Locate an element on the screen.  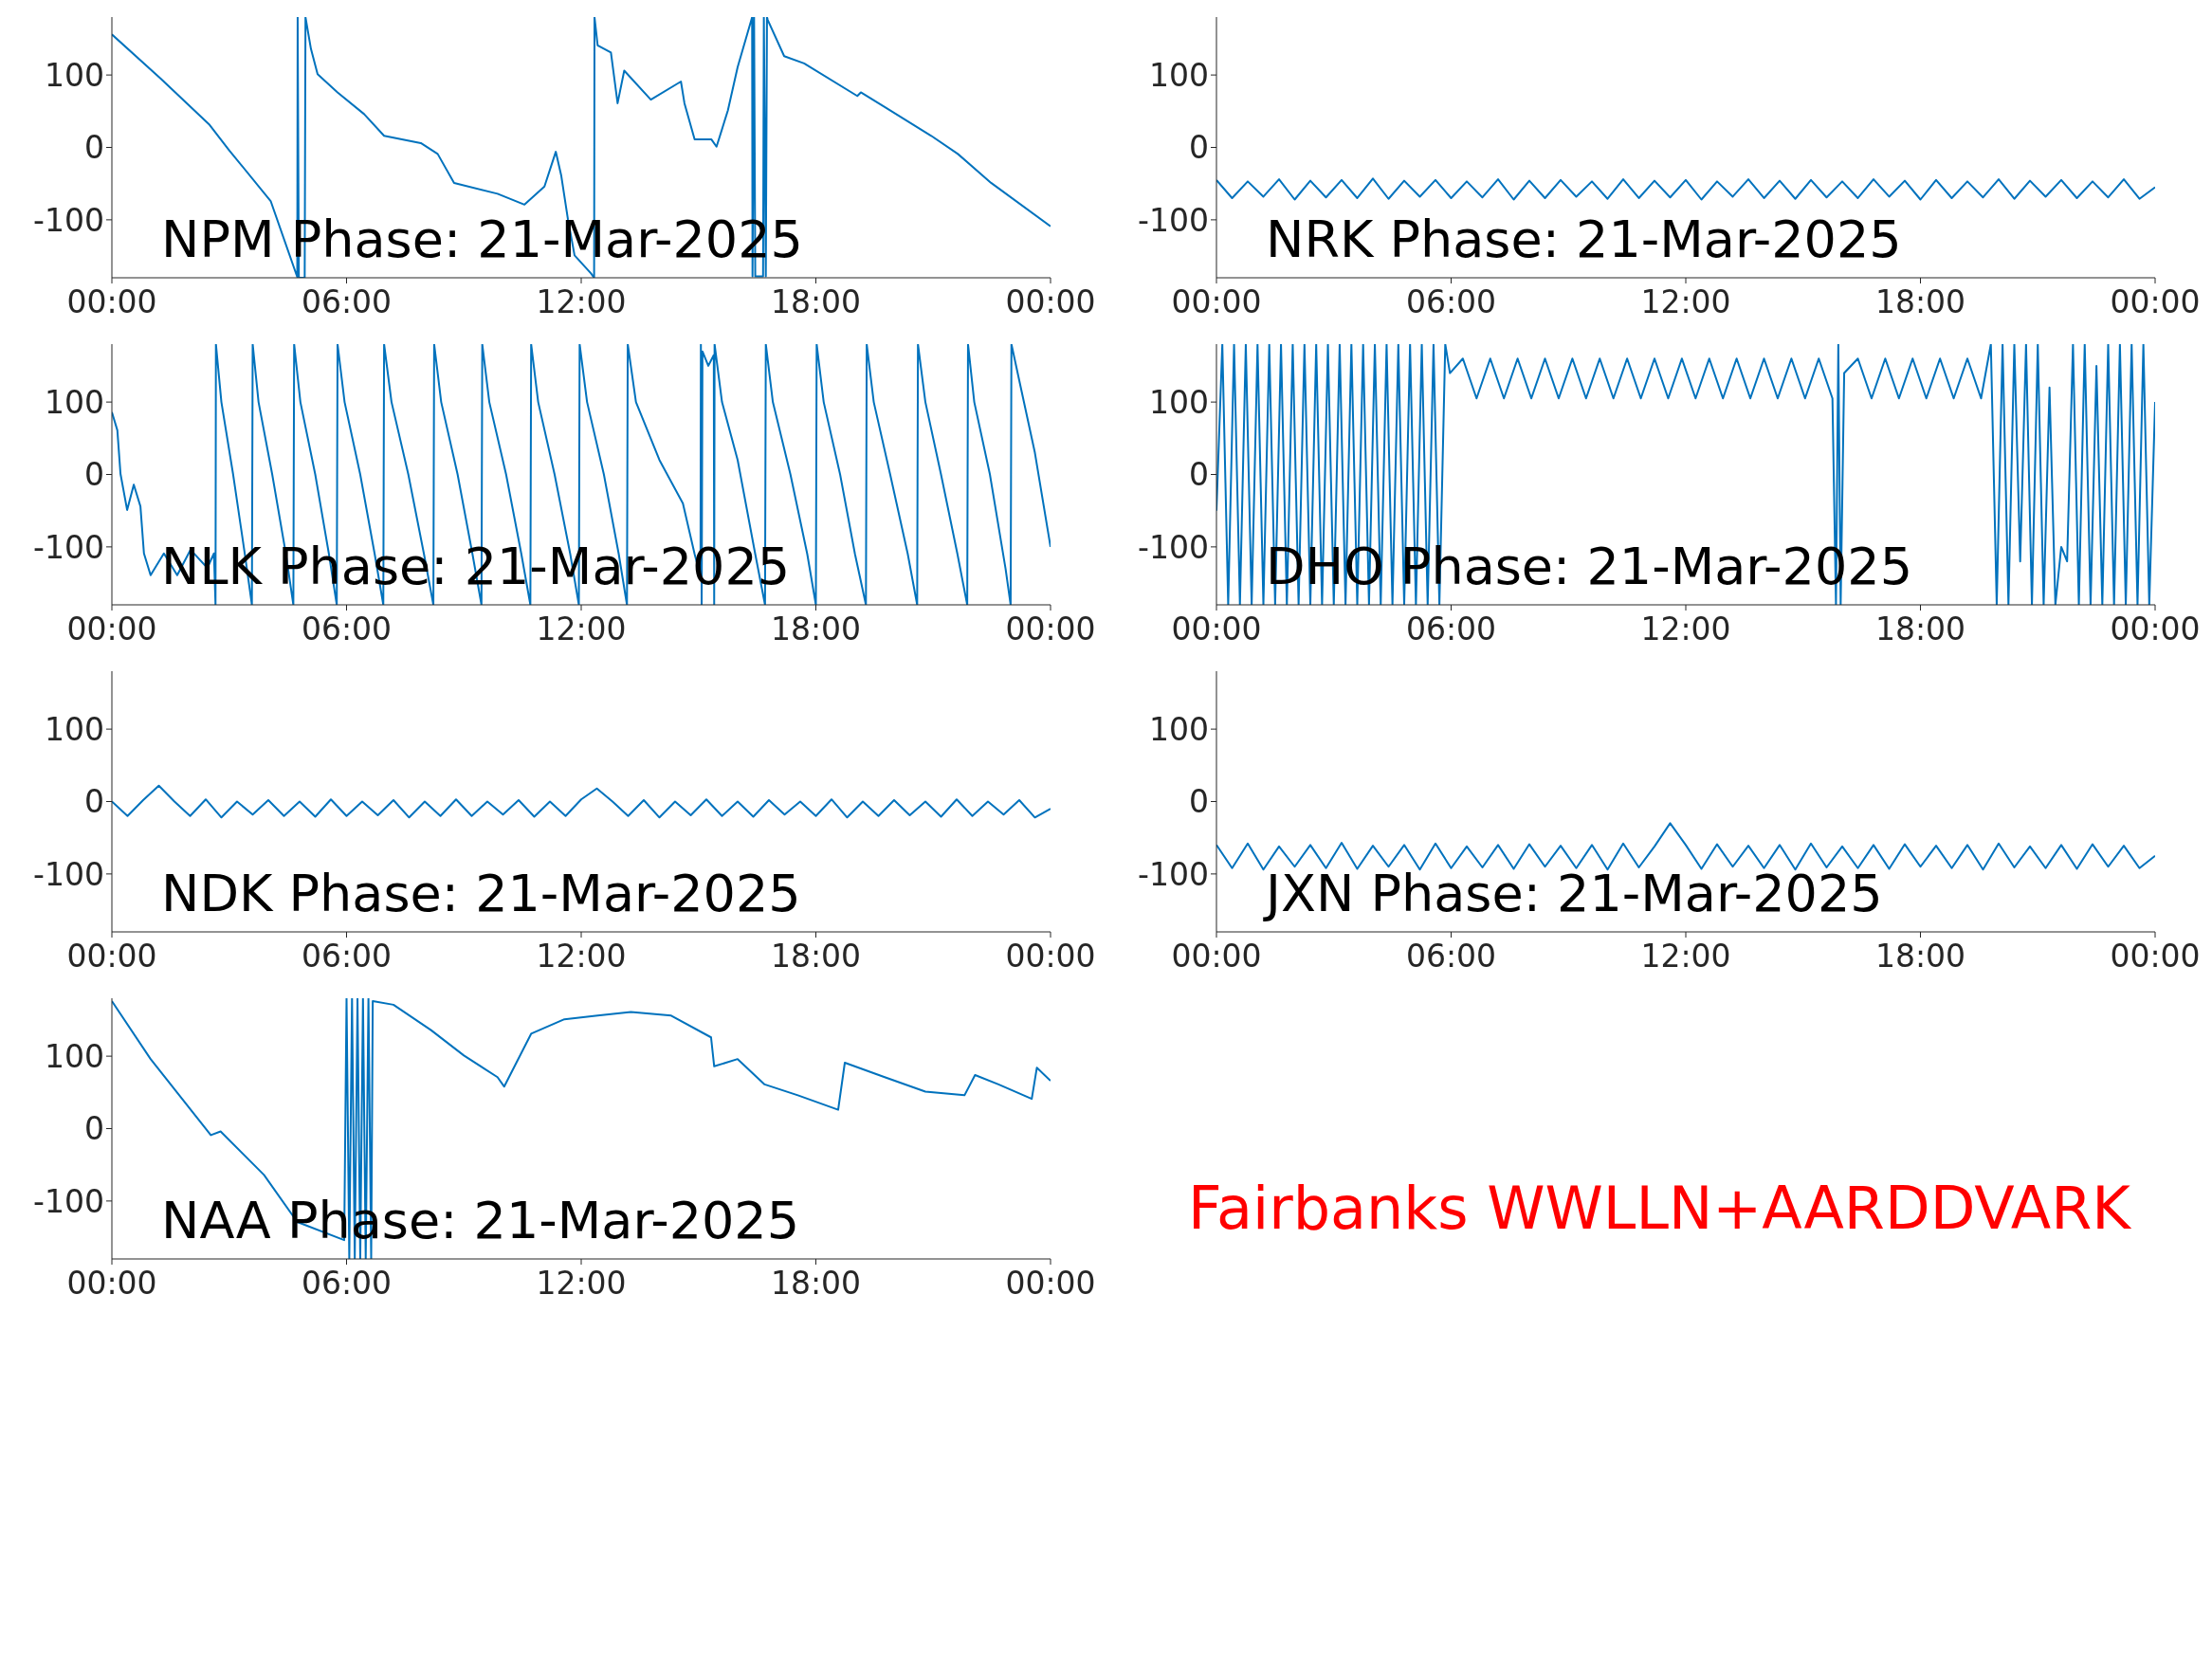
text: Fairbanks WWLLN+AARDDVARK is located at coordinates (1659, 1208).